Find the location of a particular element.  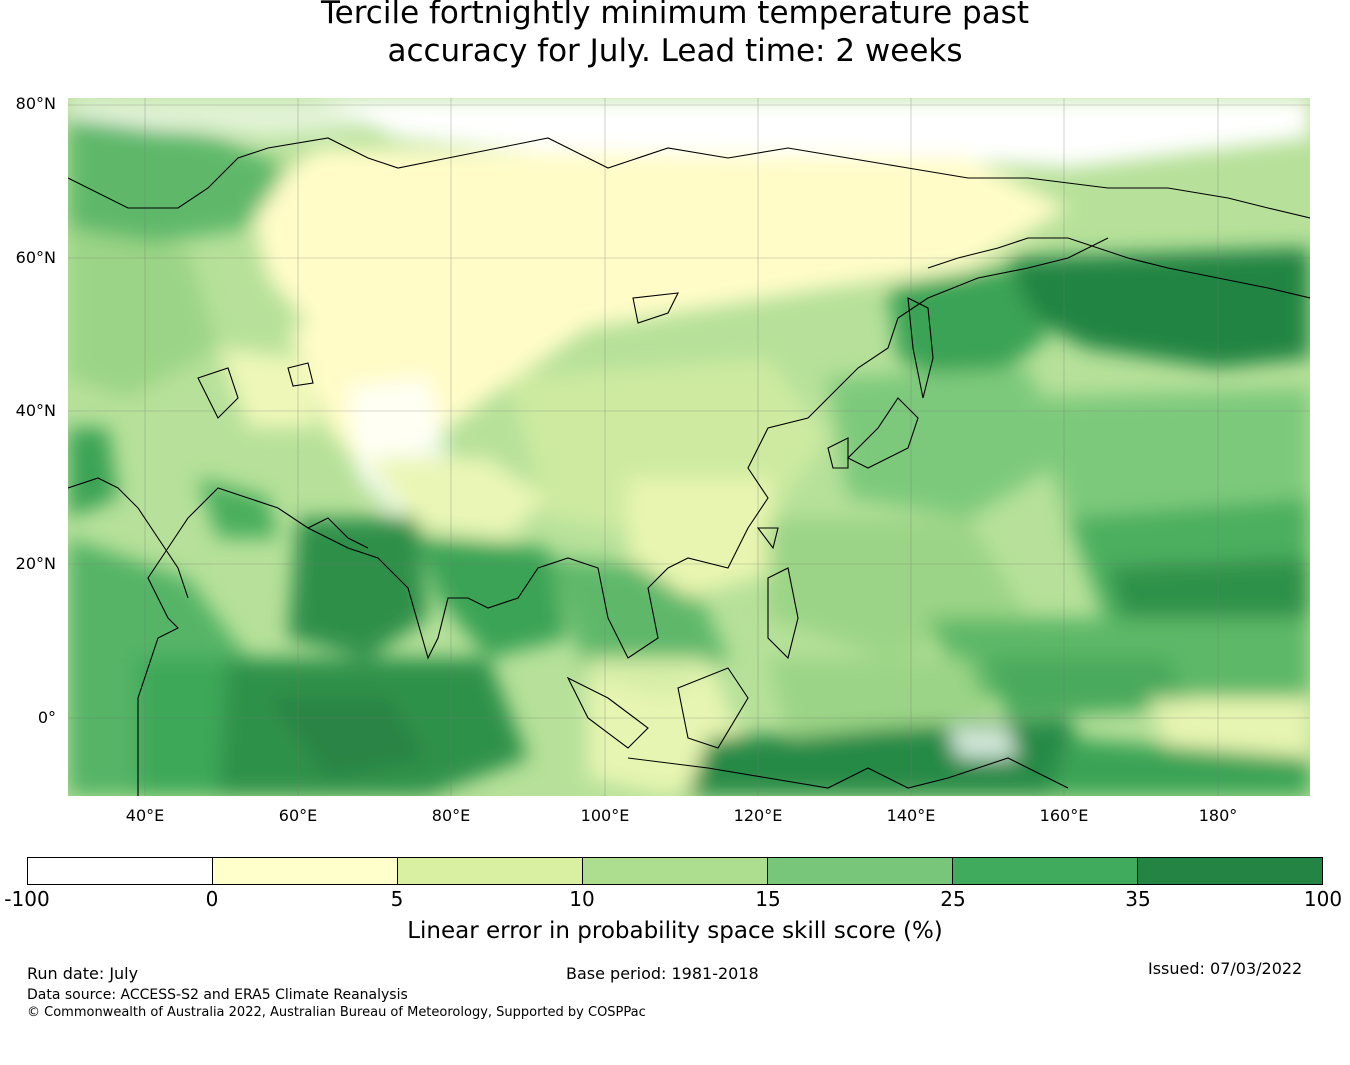

lon-label-60e: 60°E is located at coordinates (298, 815).